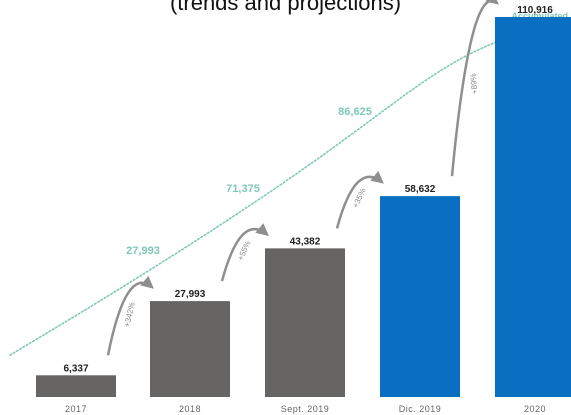 The width and height of the screenshot is (571, 415). What do you see at coordinates (355, 112) in the screenshot?
I see `accumulated-point-label-3: 86,625` at bounding box center [355, 112].